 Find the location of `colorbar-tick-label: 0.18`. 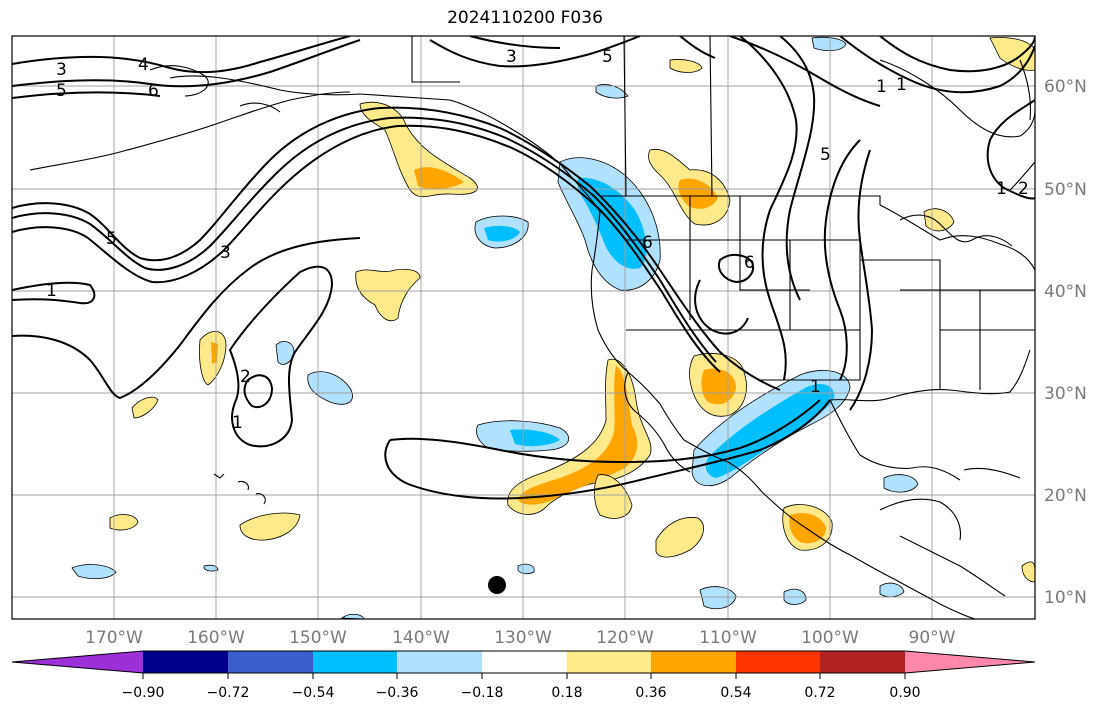

colorbar-tick-label: 0.18 is located at coordinates (566, 693).